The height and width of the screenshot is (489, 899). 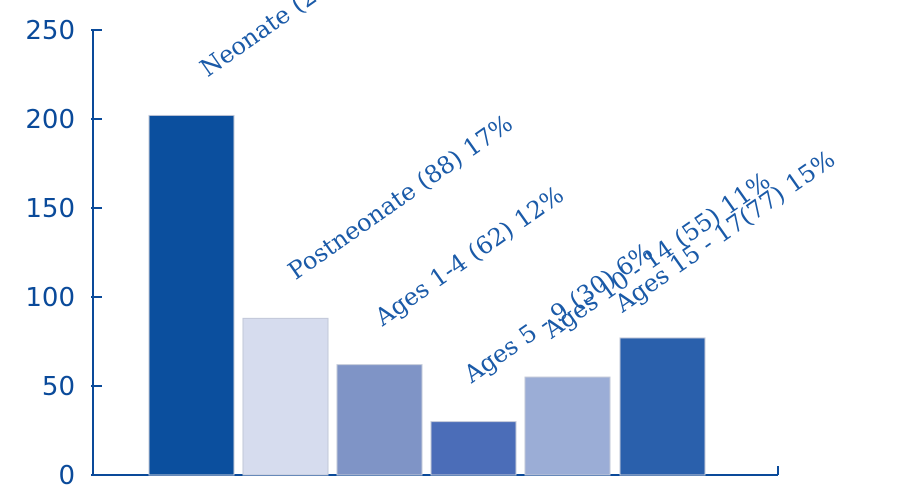 What do you see at coordinates (724, 232) in the screenshot?
I see `bar-data-label: Ages 15 - 17(77) 15%` at bounding box center [724, 232].